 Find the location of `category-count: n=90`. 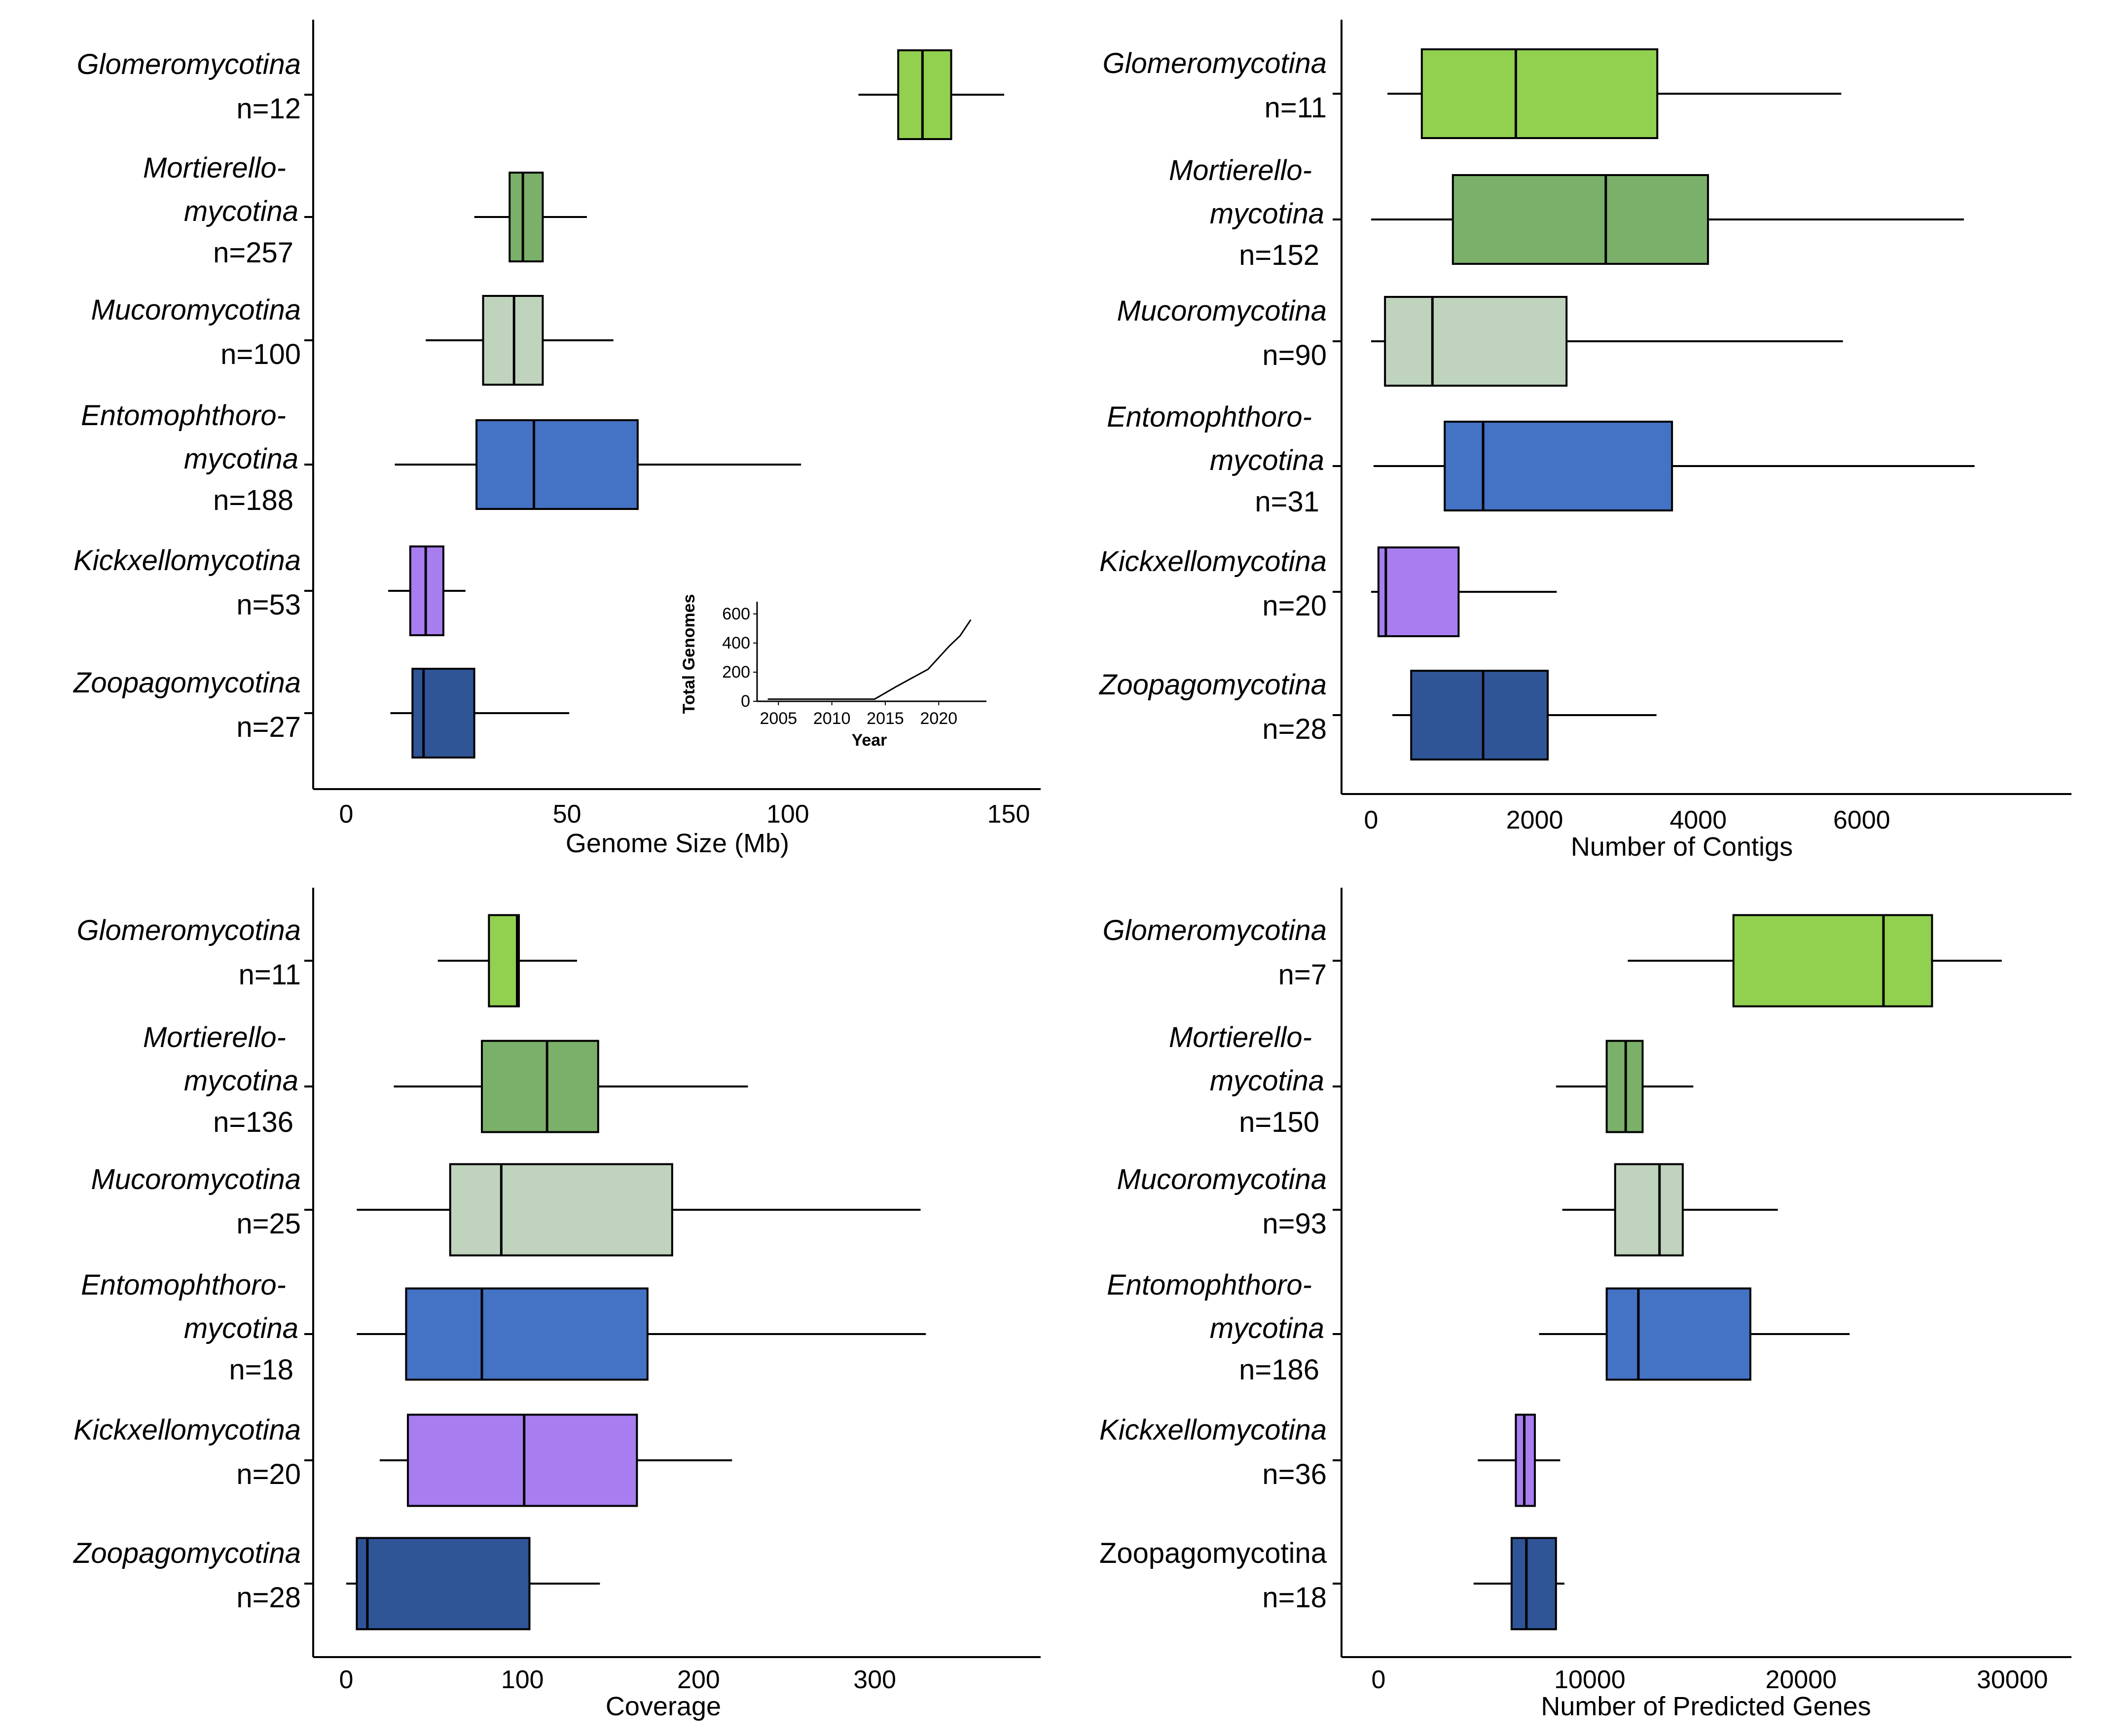

category-count: n=90 is located at coordinates (1294, 355).